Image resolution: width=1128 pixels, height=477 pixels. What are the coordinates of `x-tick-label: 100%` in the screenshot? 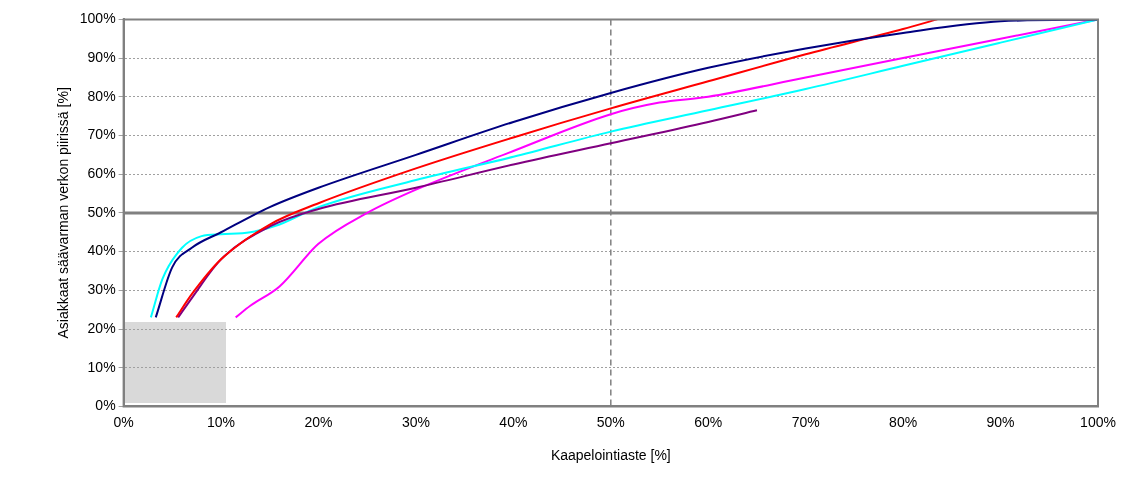 It's located at (1098, 421).